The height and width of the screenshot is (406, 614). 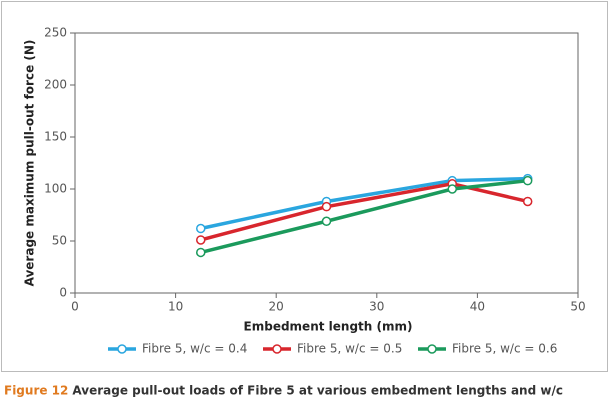 What do you see at coordinates (63, 293) in the screenshot?
I see `y-tick-label: 0` at bounding box center [63, 293].